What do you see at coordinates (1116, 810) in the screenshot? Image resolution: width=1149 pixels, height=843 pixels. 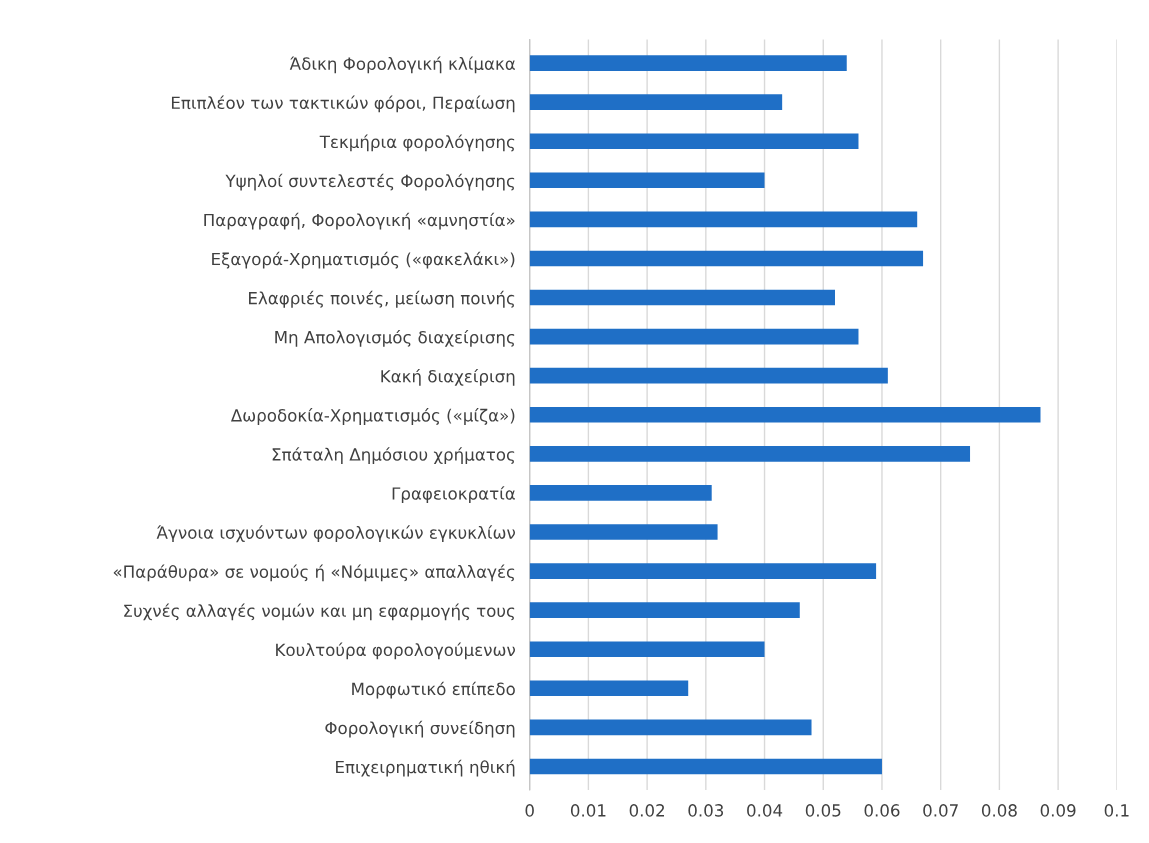 I see `x-tick-label: 0.1` at bounding box center [1116, 810].